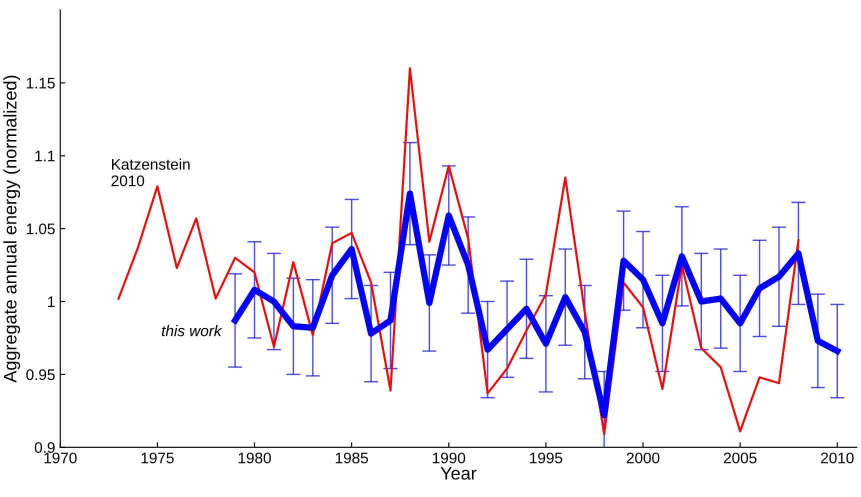 This screenshot has height=497, width=861. Describe the element at coordinates (192, 330) in the screenshot. I see `series-label: this work` at that location.